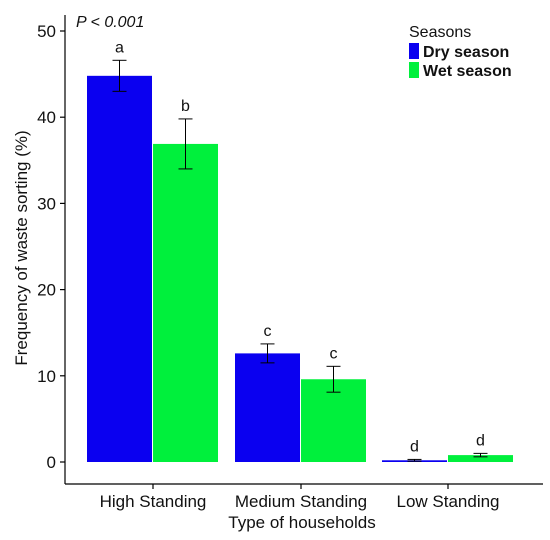 Image resolution: width=550 pixels, height=540 pixels. What do you see at coordinates (440, 32) in the screenshot?
I see `legend-title: Seasons` at bounding box center [440, 32].